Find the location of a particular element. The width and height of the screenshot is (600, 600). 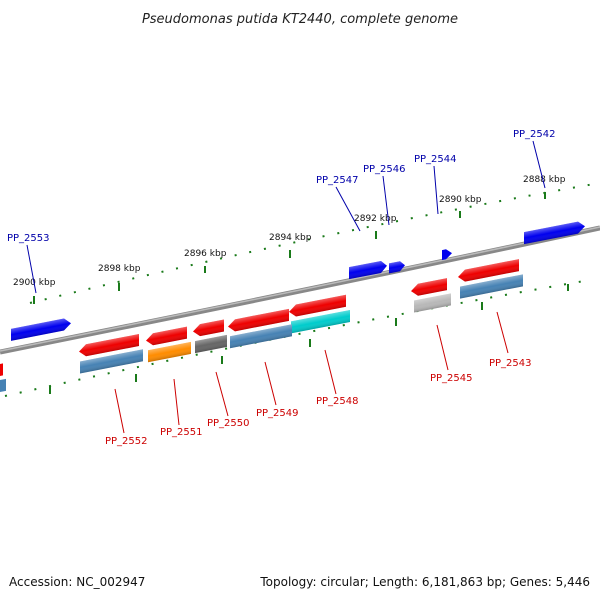

gene-label-pp-2550: PP_2550 is located at coordinates (228, 423).